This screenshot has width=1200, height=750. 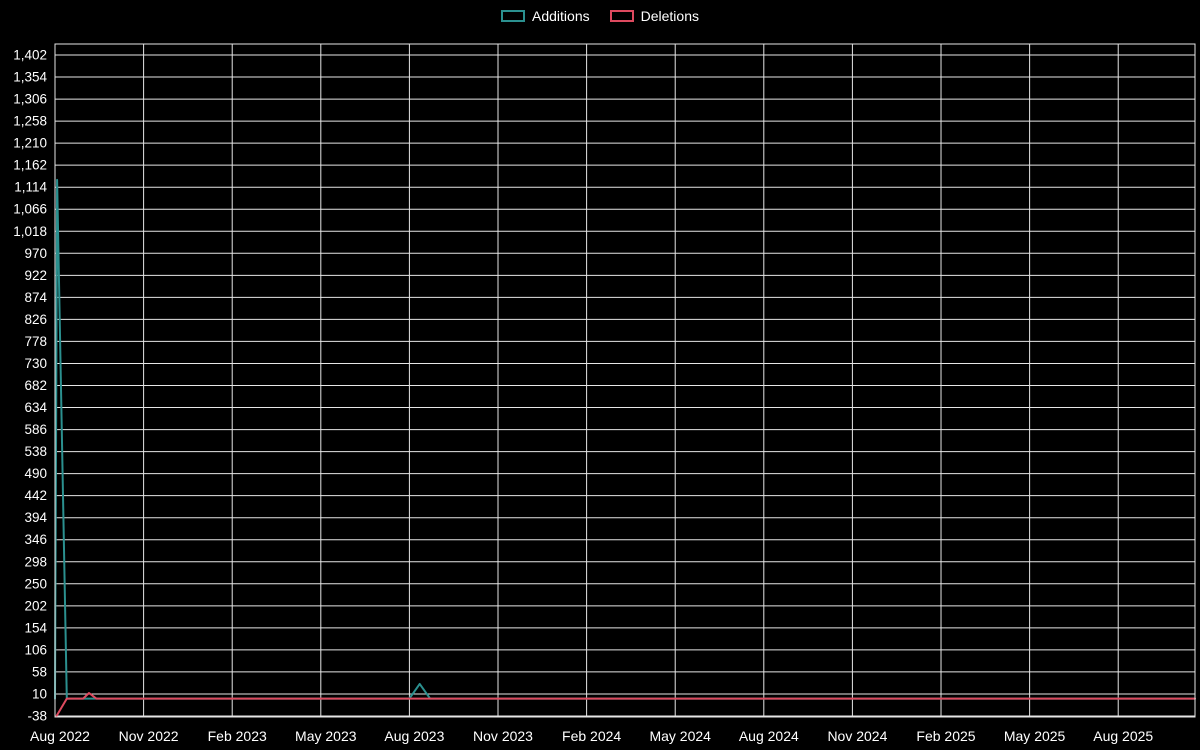 What do you see at coordinates (857, 736) in the screenshot?
I see `x-tick-label: Nov 2024` at bounding box center [857, 736].